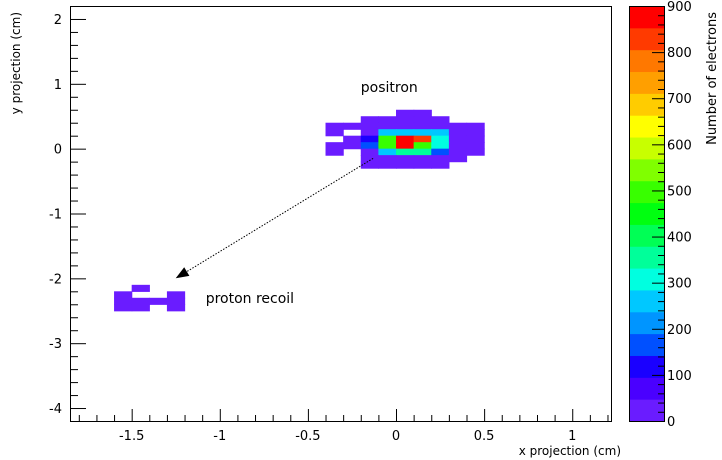 Image resolution: width=722 pixels, height=460 pixels. What do you see at coordinates (55, 409) in the screenshot?
I see `y-tick-label: -4` at bounding box center [55, 409].